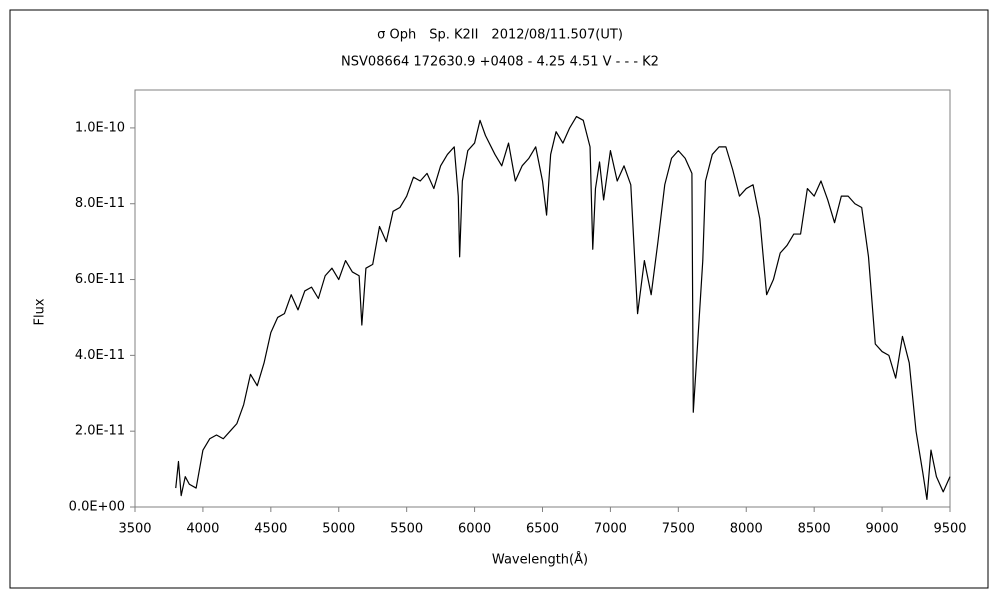 The image size is (1000, 600). What do you see at coordinates (40, 311) in the screenshot?
I see `y-axis-label: Flux` at bounding box center [40, 311].